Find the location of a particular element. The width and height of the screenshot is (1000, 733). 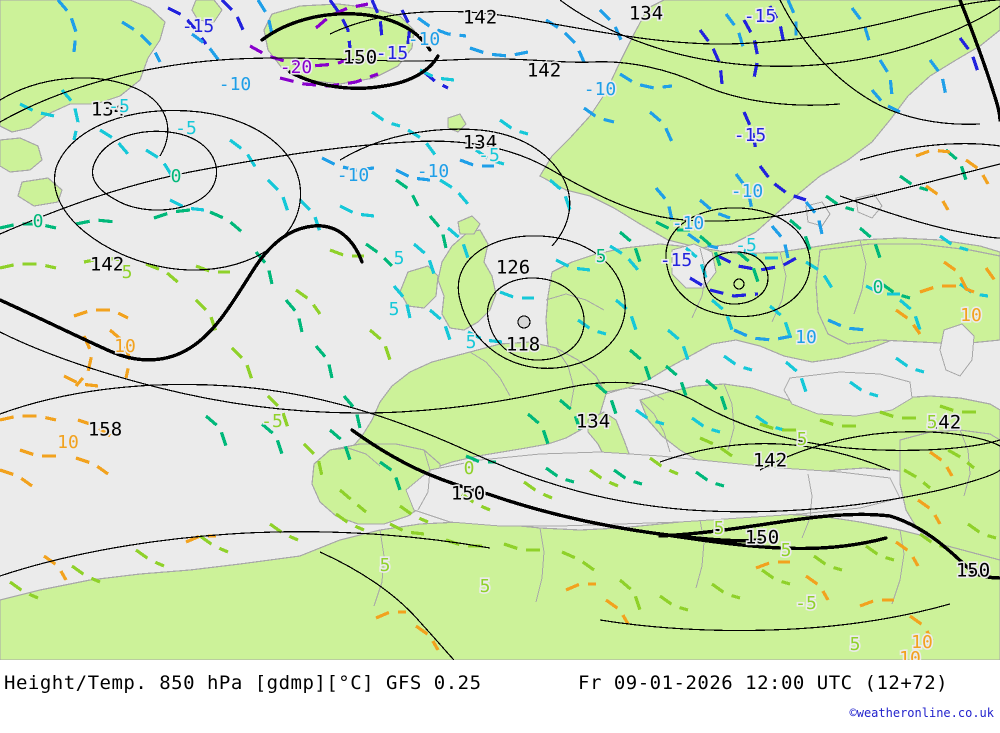

isotherm-label-minus5-6: -5 is located at coordinates (118, 106).